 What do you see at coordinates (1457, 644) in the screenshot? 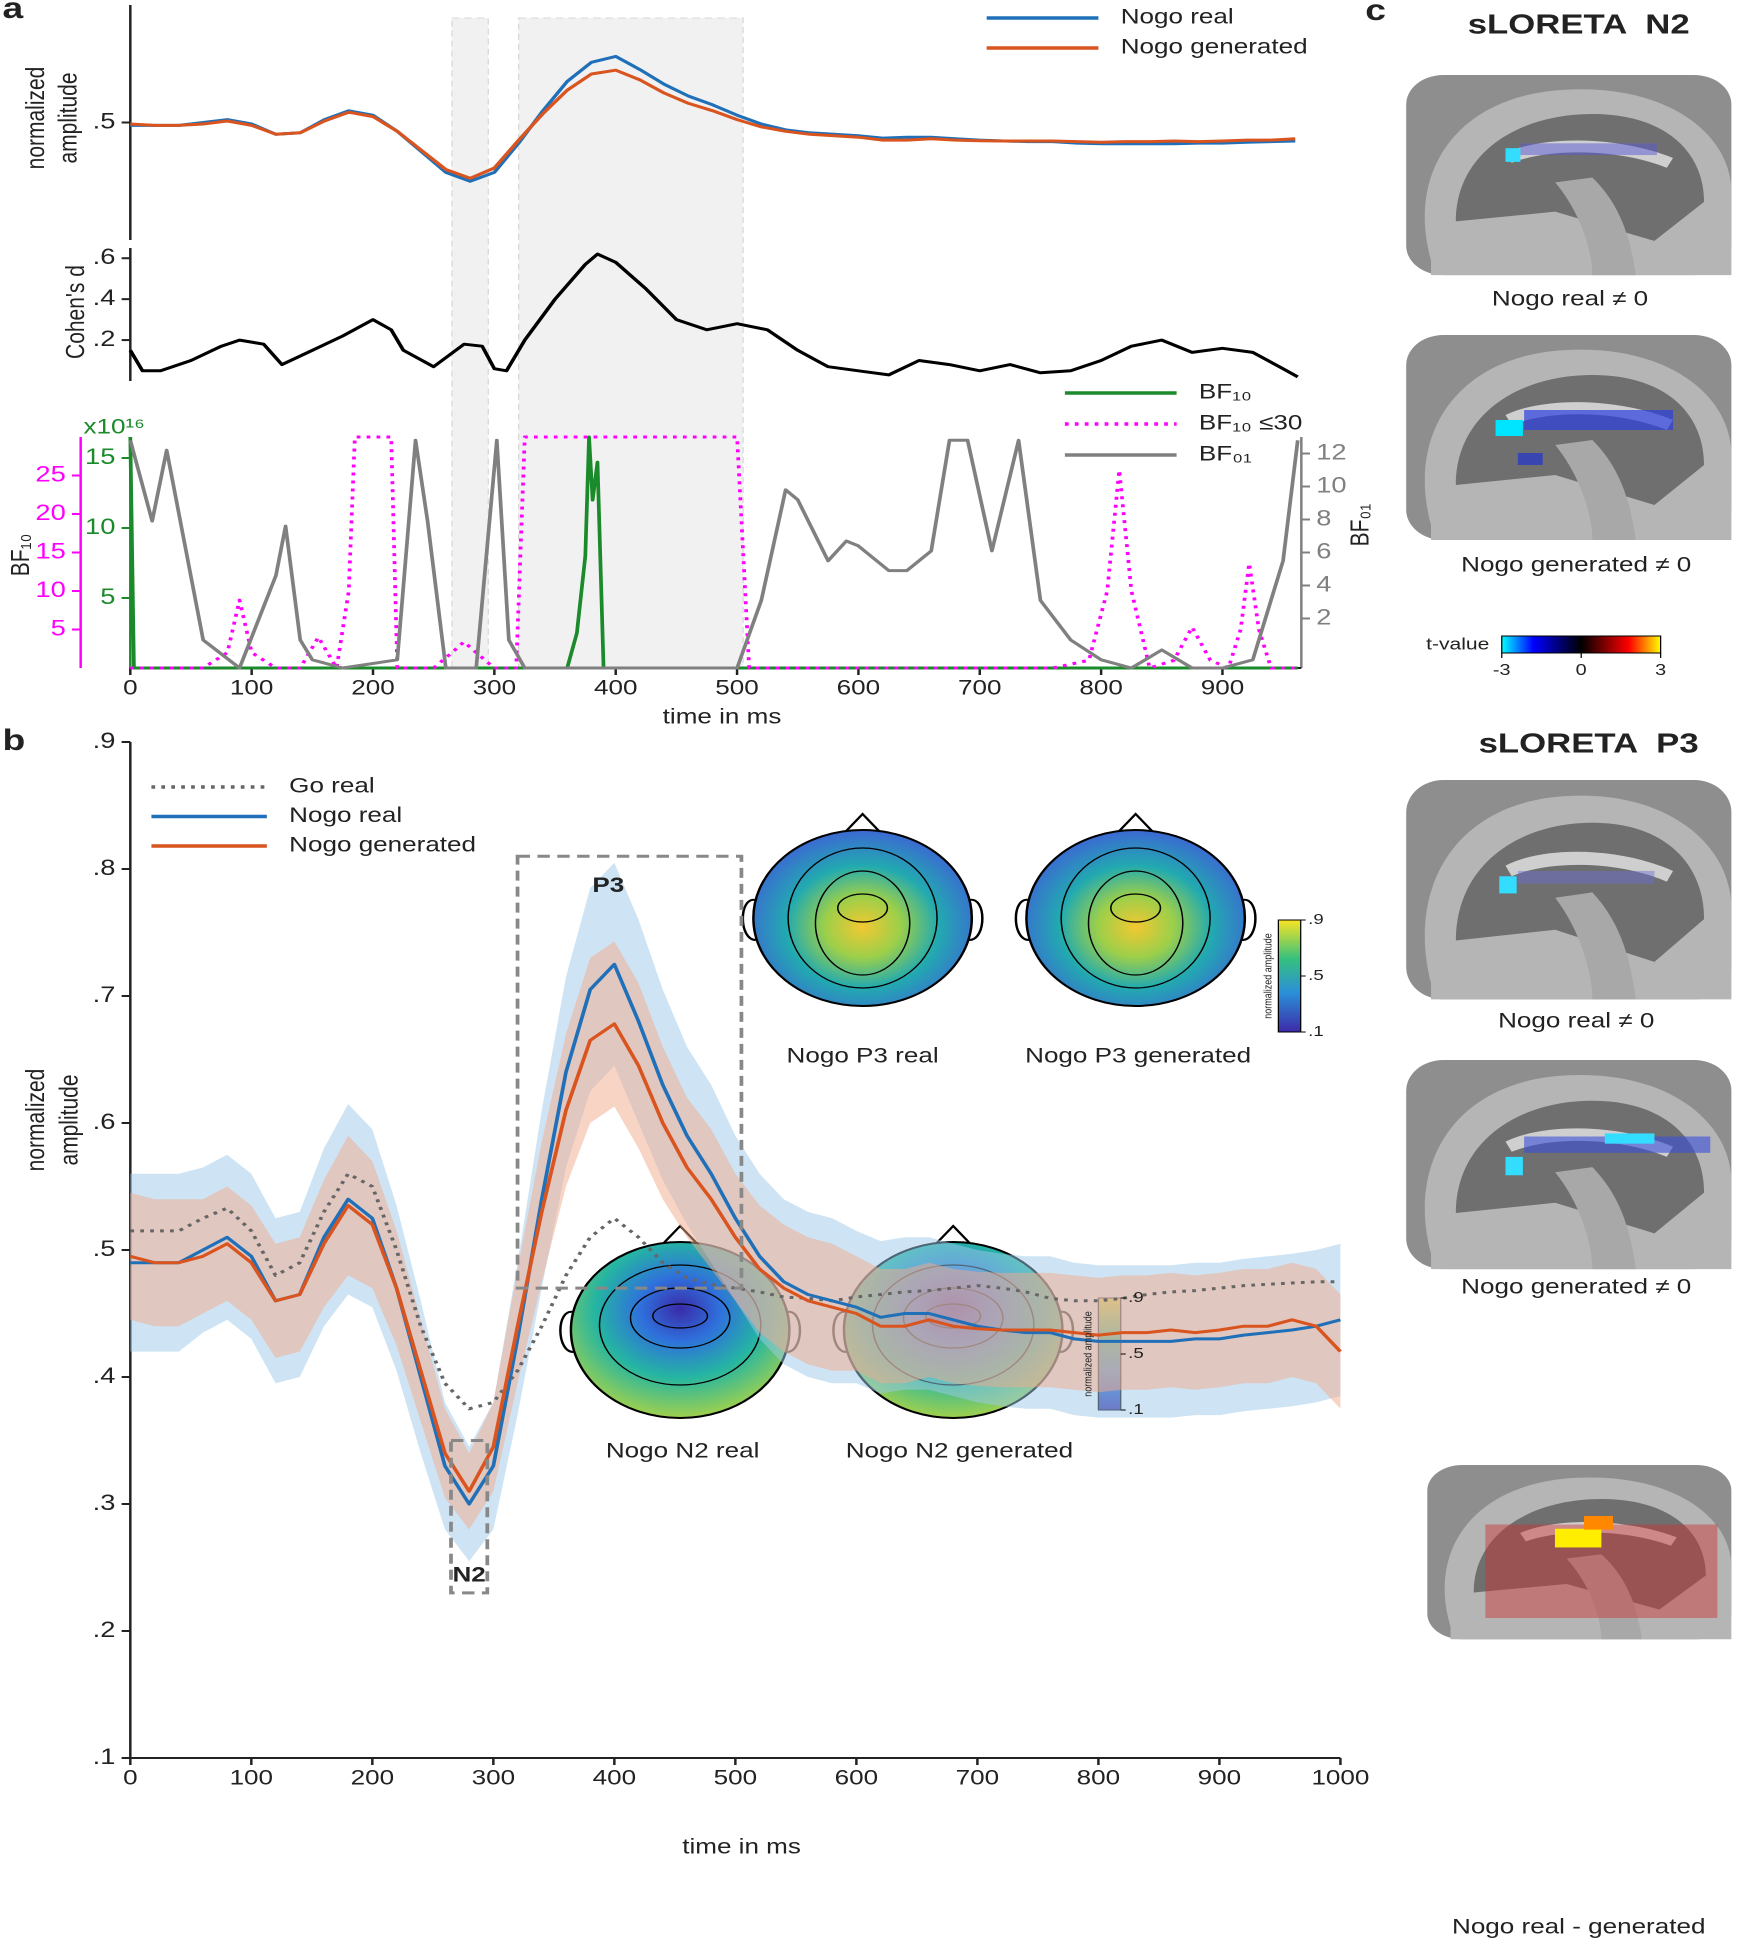
I see `colorbar-title: t-value` at bounding box center [1457, 644].